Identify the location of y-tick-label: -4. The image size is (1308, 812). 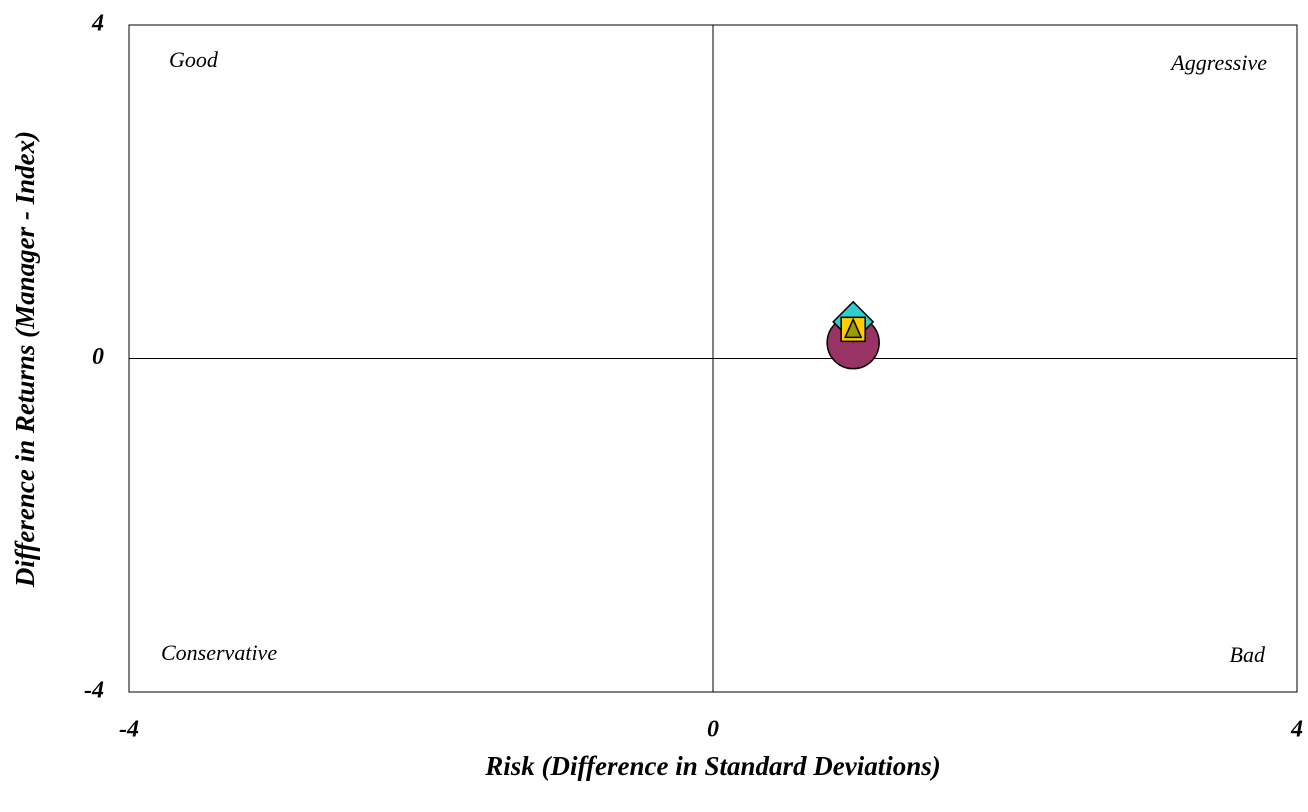
(94, 691).